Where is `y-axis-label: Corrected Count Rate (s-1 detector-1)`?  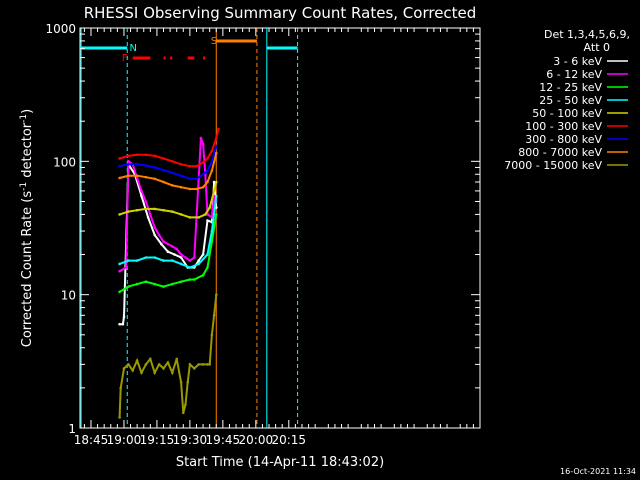 y-axis-label: Corrected Count Rate (s-1 detector-1) is located at coordinates (27, 228).